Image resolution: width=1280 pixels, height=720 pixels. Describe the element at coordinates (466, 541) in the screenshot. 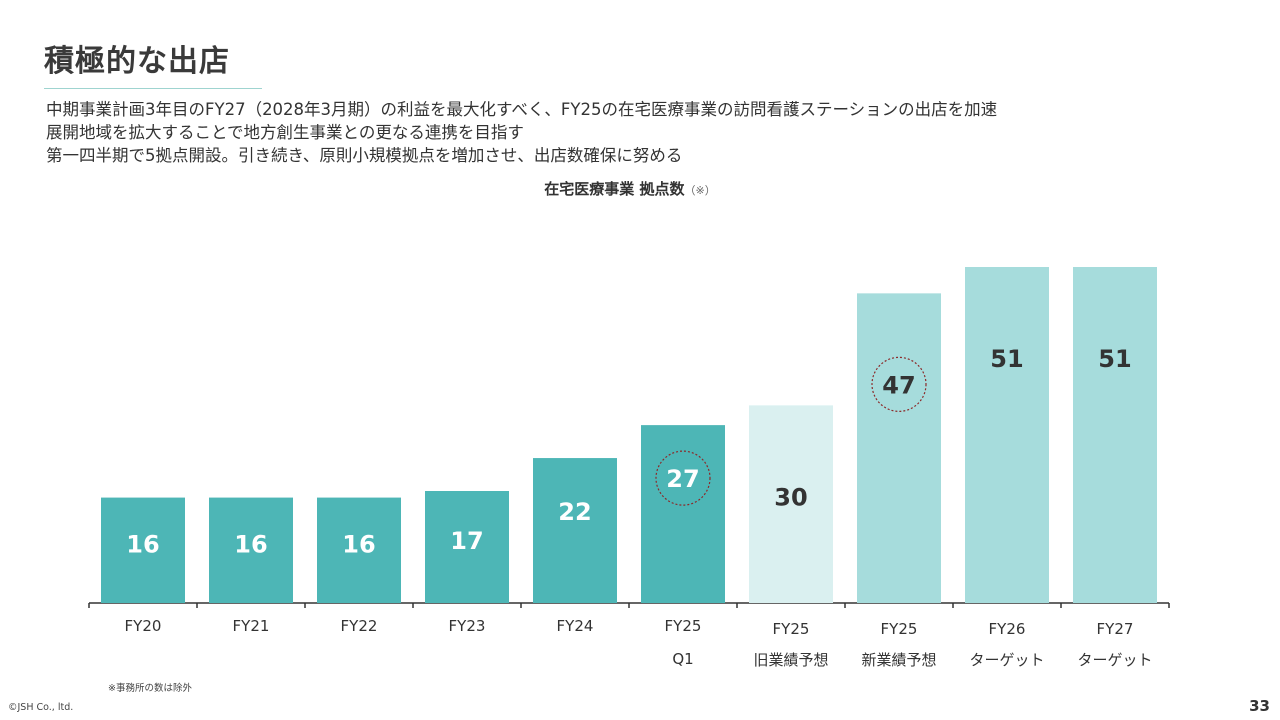

I see `bar-value-label: 17` at that location.